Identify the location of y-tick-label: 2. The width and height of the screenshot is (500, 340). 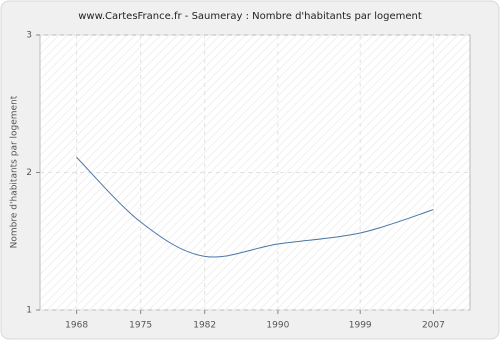
(29, 173).